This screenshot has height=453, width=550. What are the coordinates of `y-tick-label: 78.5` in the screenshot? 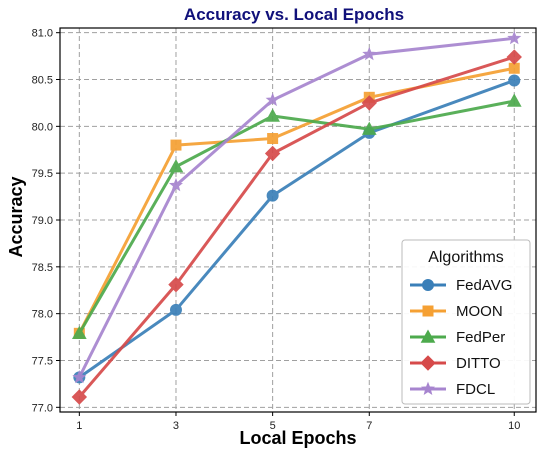 It's located at (42, 268).